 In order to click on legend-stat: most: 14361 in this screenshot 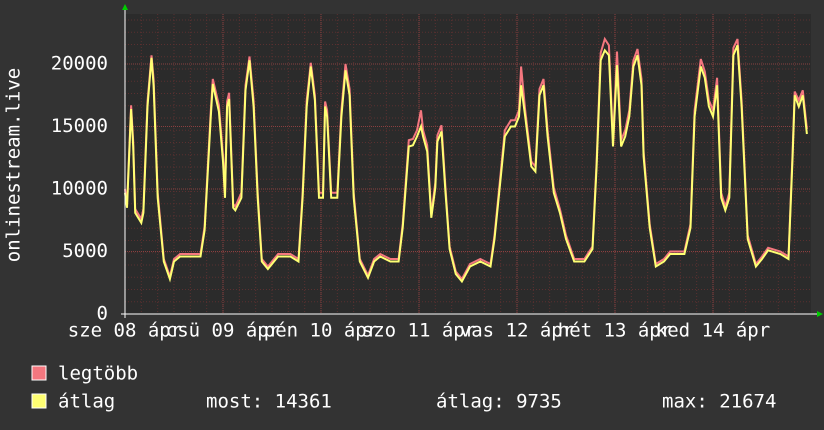, I will do `click(269, 402)`.